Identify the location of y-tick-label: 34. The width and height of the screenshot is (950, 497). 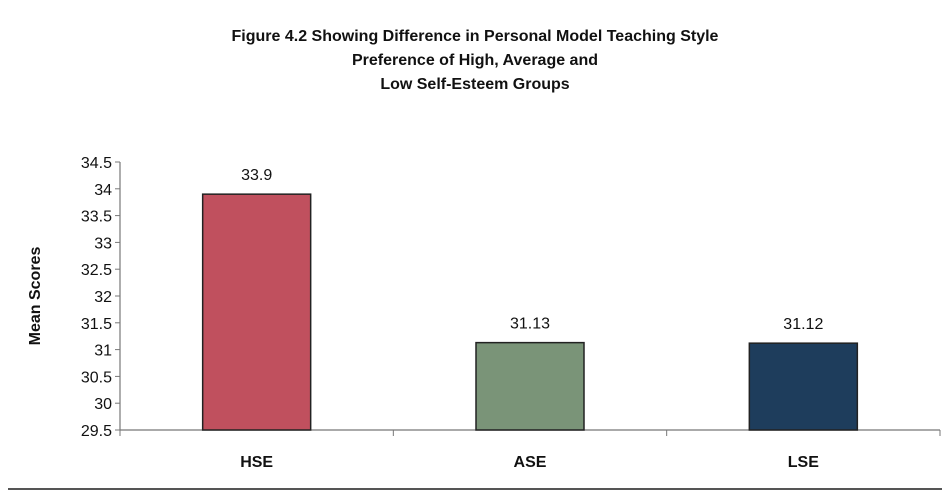
(103, 190).